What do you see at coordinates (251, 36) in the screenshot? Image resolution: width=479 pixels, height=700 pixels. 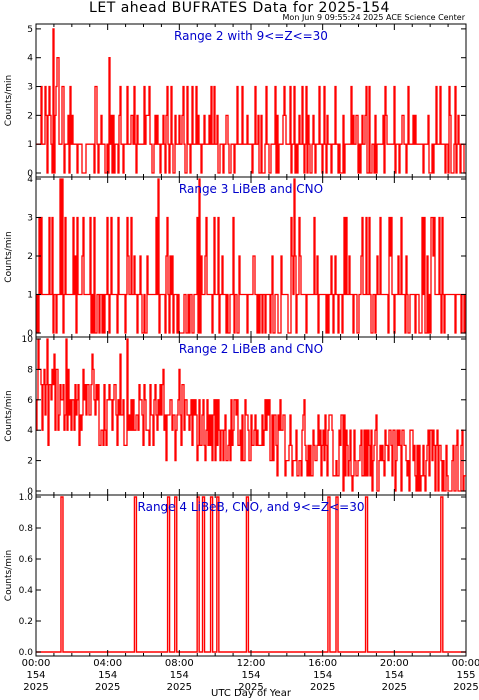 I see `panel-title: Range 2 with 9<=Z<=30` at bounding box center [251, 36].